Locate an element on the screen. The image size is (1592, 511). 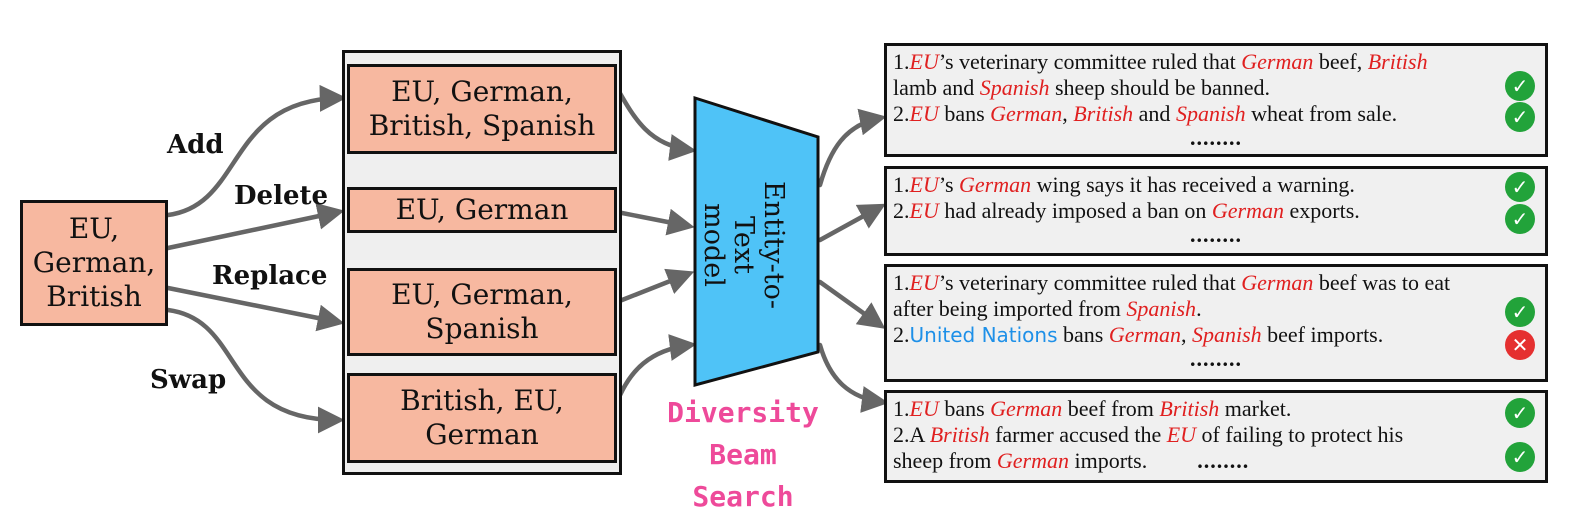
arrow-add is located at coordinates (256, 151).